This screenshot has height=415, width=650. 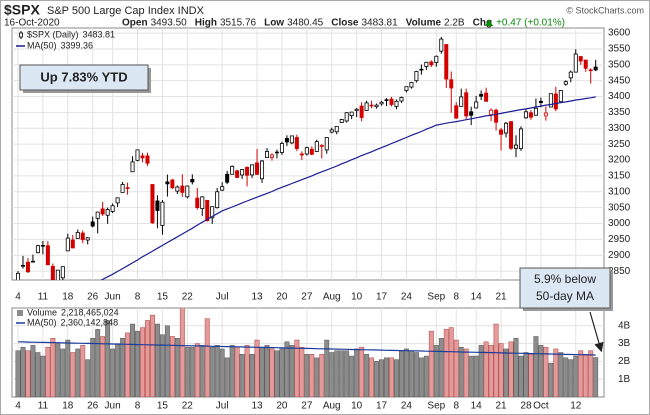 What do you see at coordinates (619, 144) in the screenshot?
I see `y-tick-label: 3250` at bounding box center [619, 144].